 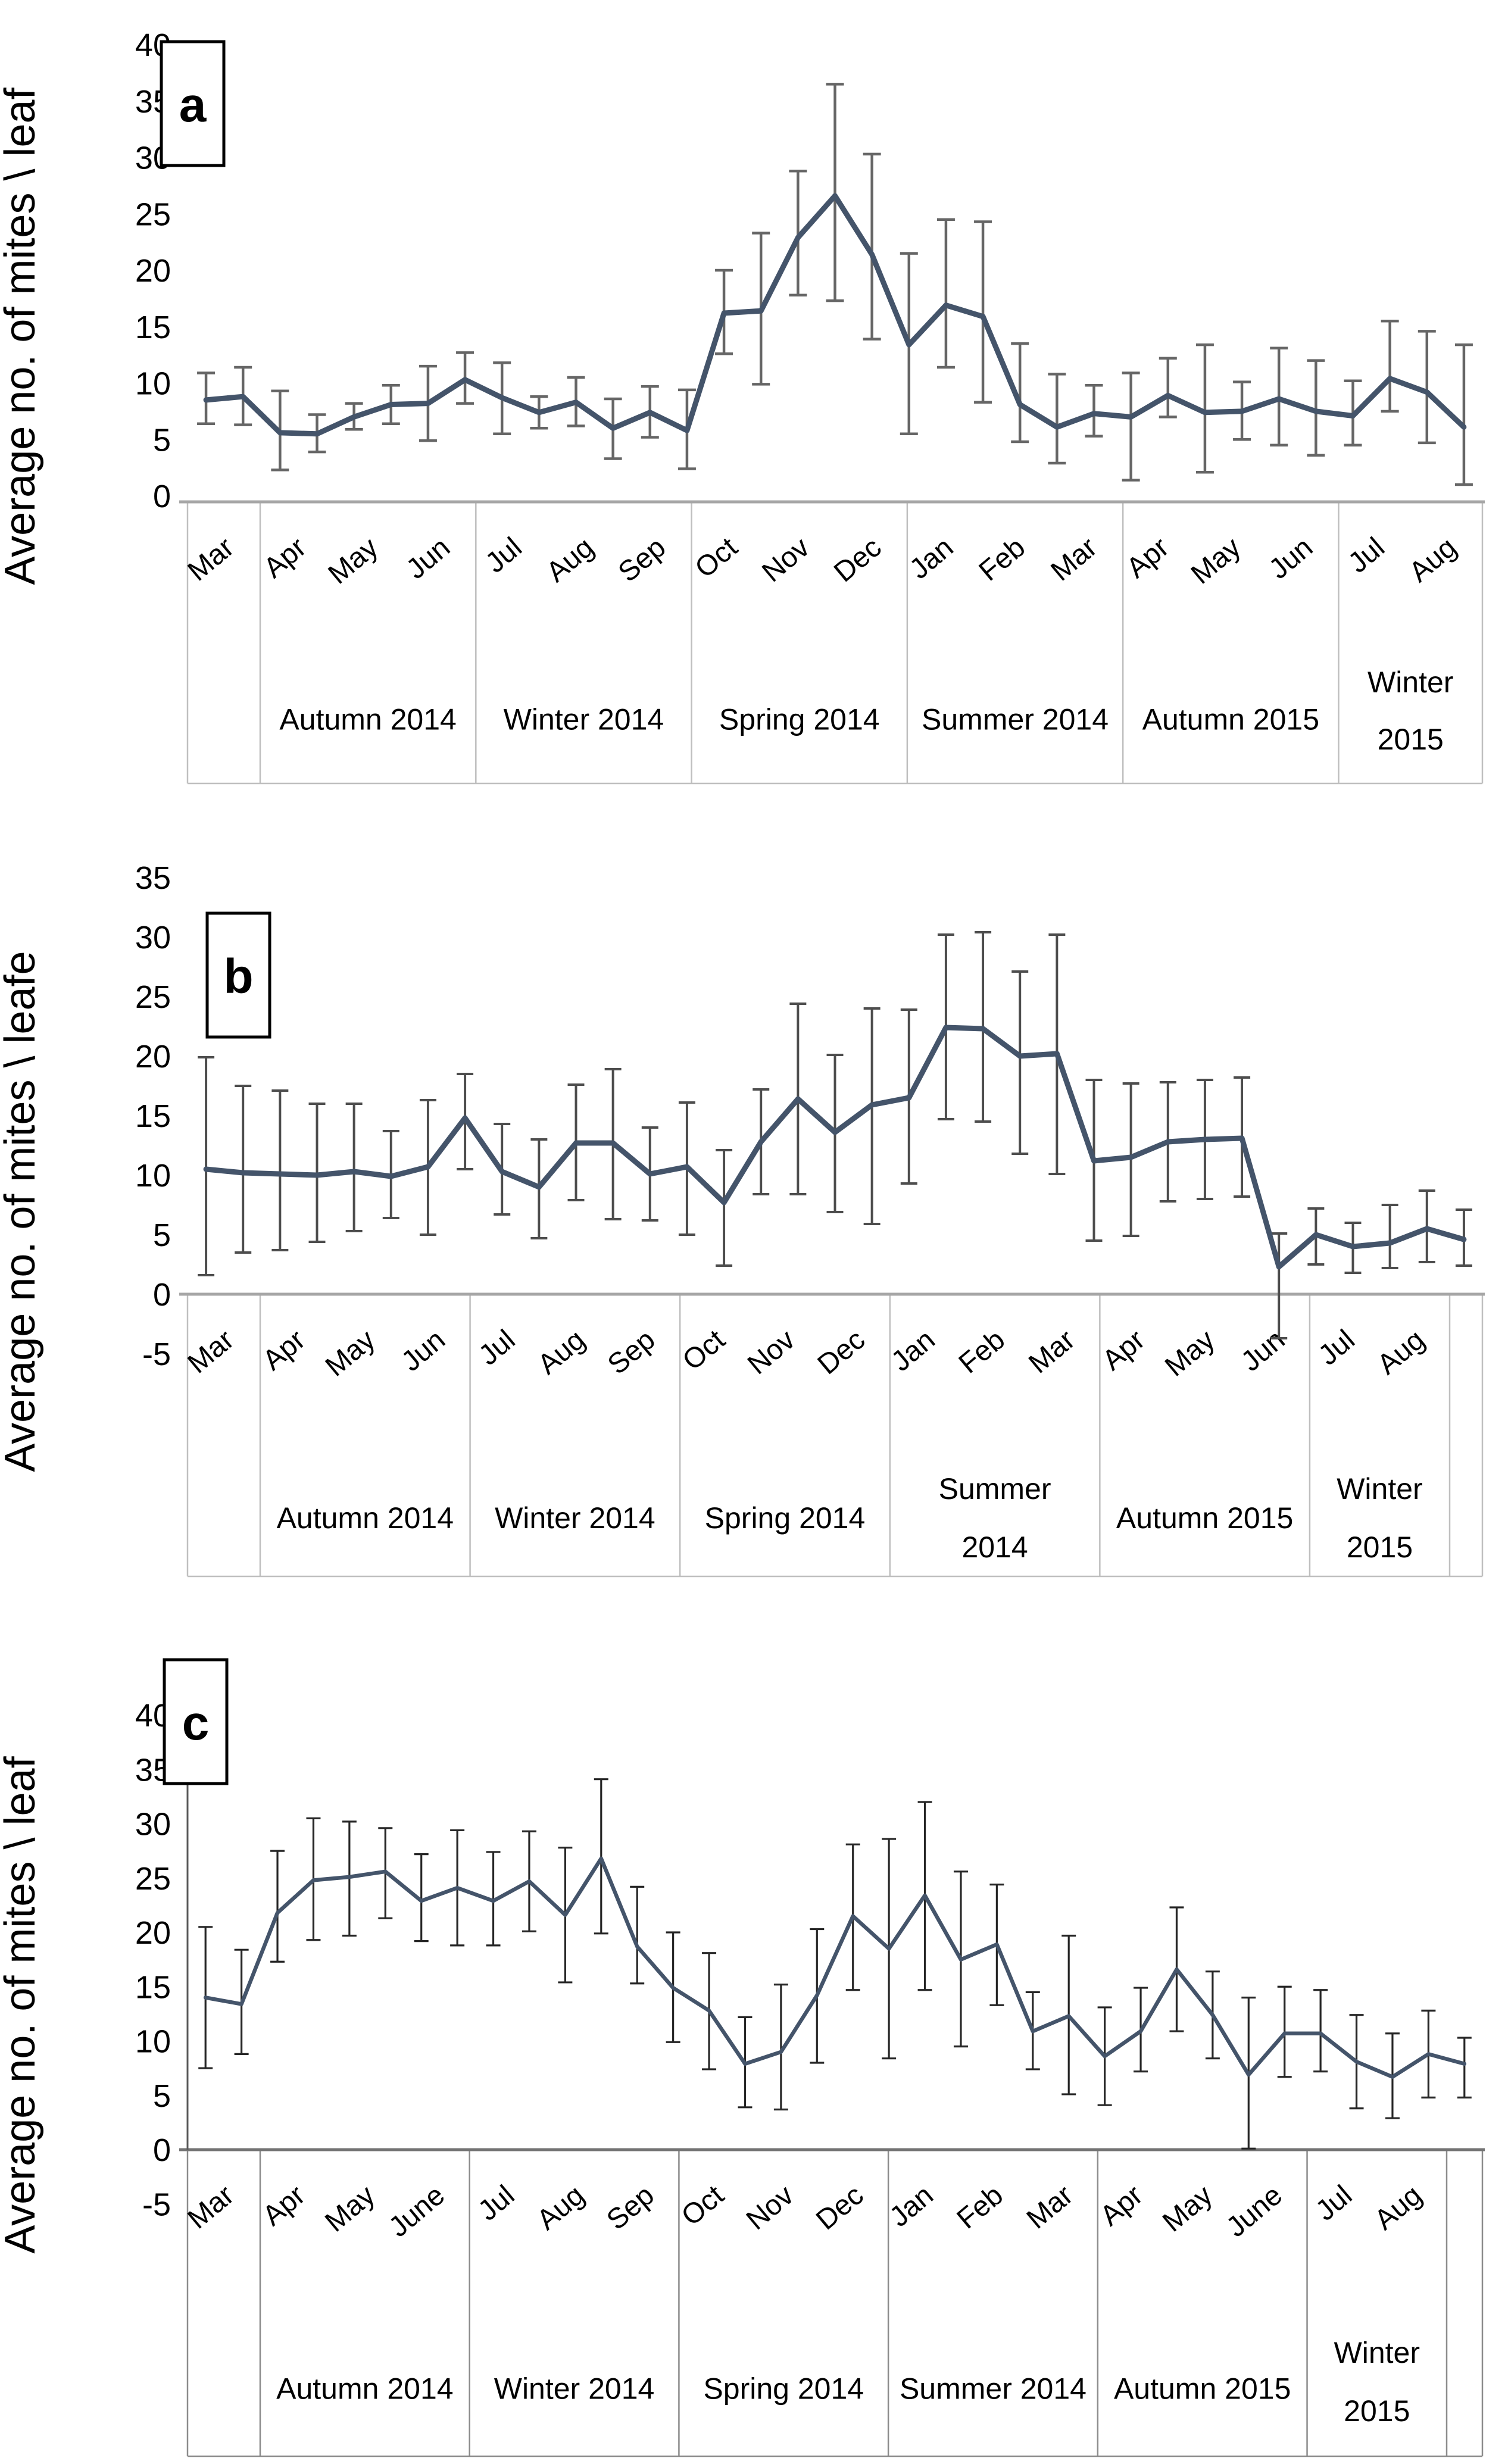 What do you see at coordinates (575, 1518) in the screenshot?
I see `season-label: Winter 2014` at bounding box center [575, 1518].